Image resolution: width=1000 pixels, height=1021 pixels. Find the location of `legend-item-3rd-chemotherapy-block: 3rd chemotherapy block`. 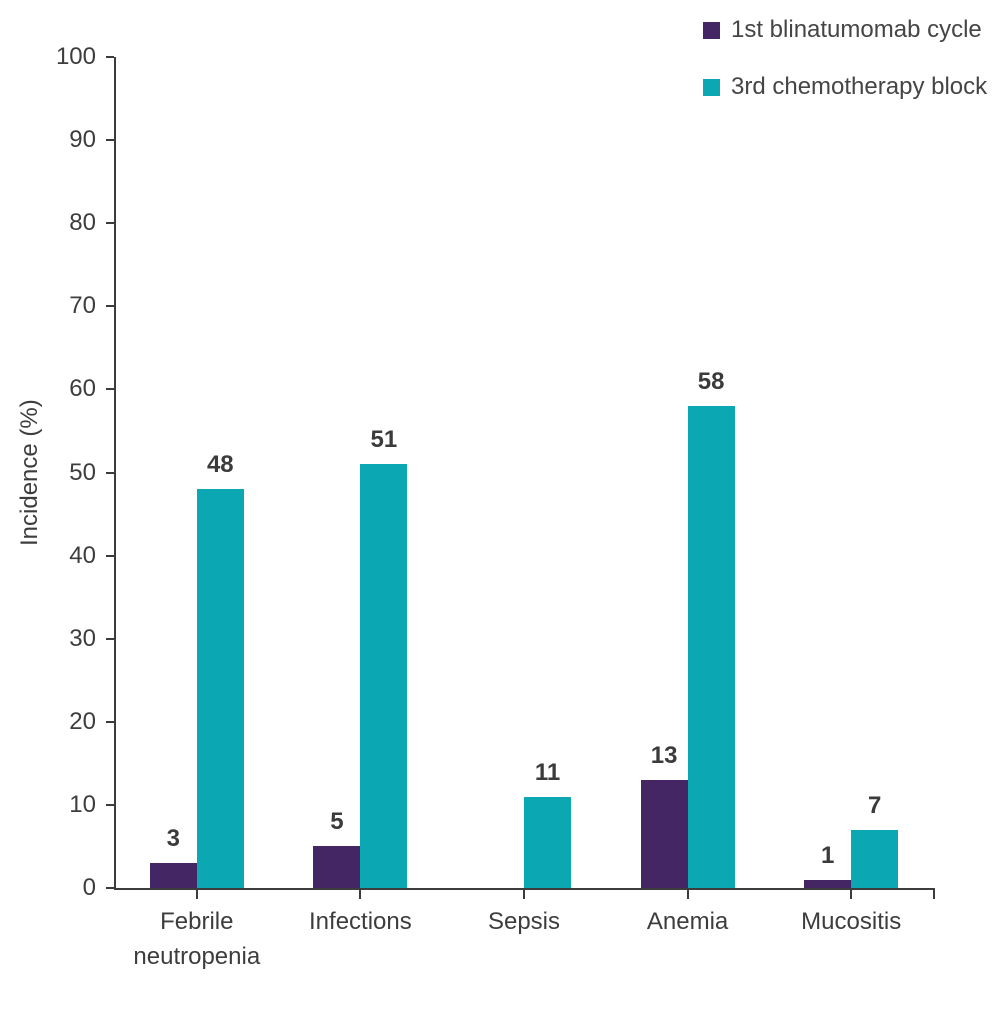

legend-item-3rd-chemotherapy-block: 3rd chemotherapy block is located at coordinates (845, 87).